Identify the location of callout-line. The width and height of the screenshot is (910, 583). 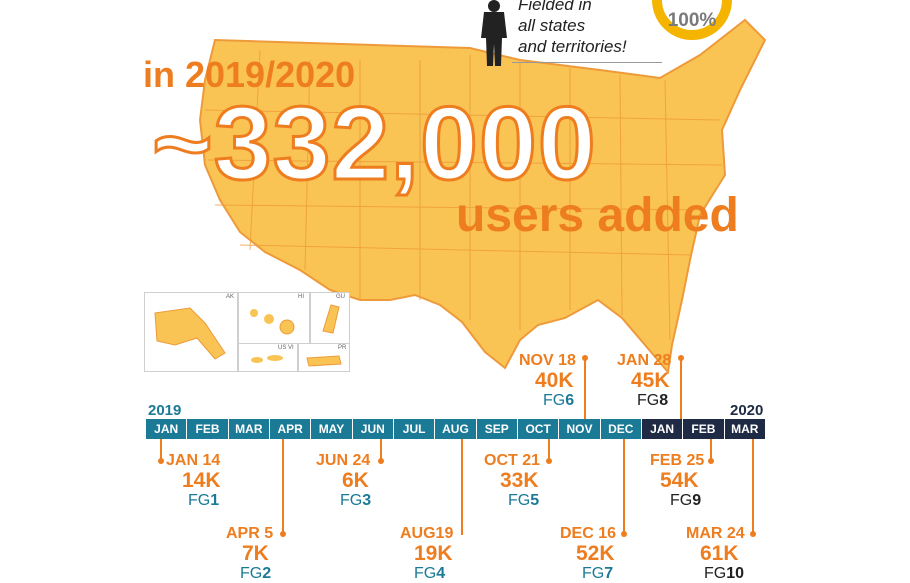
(587, 62).